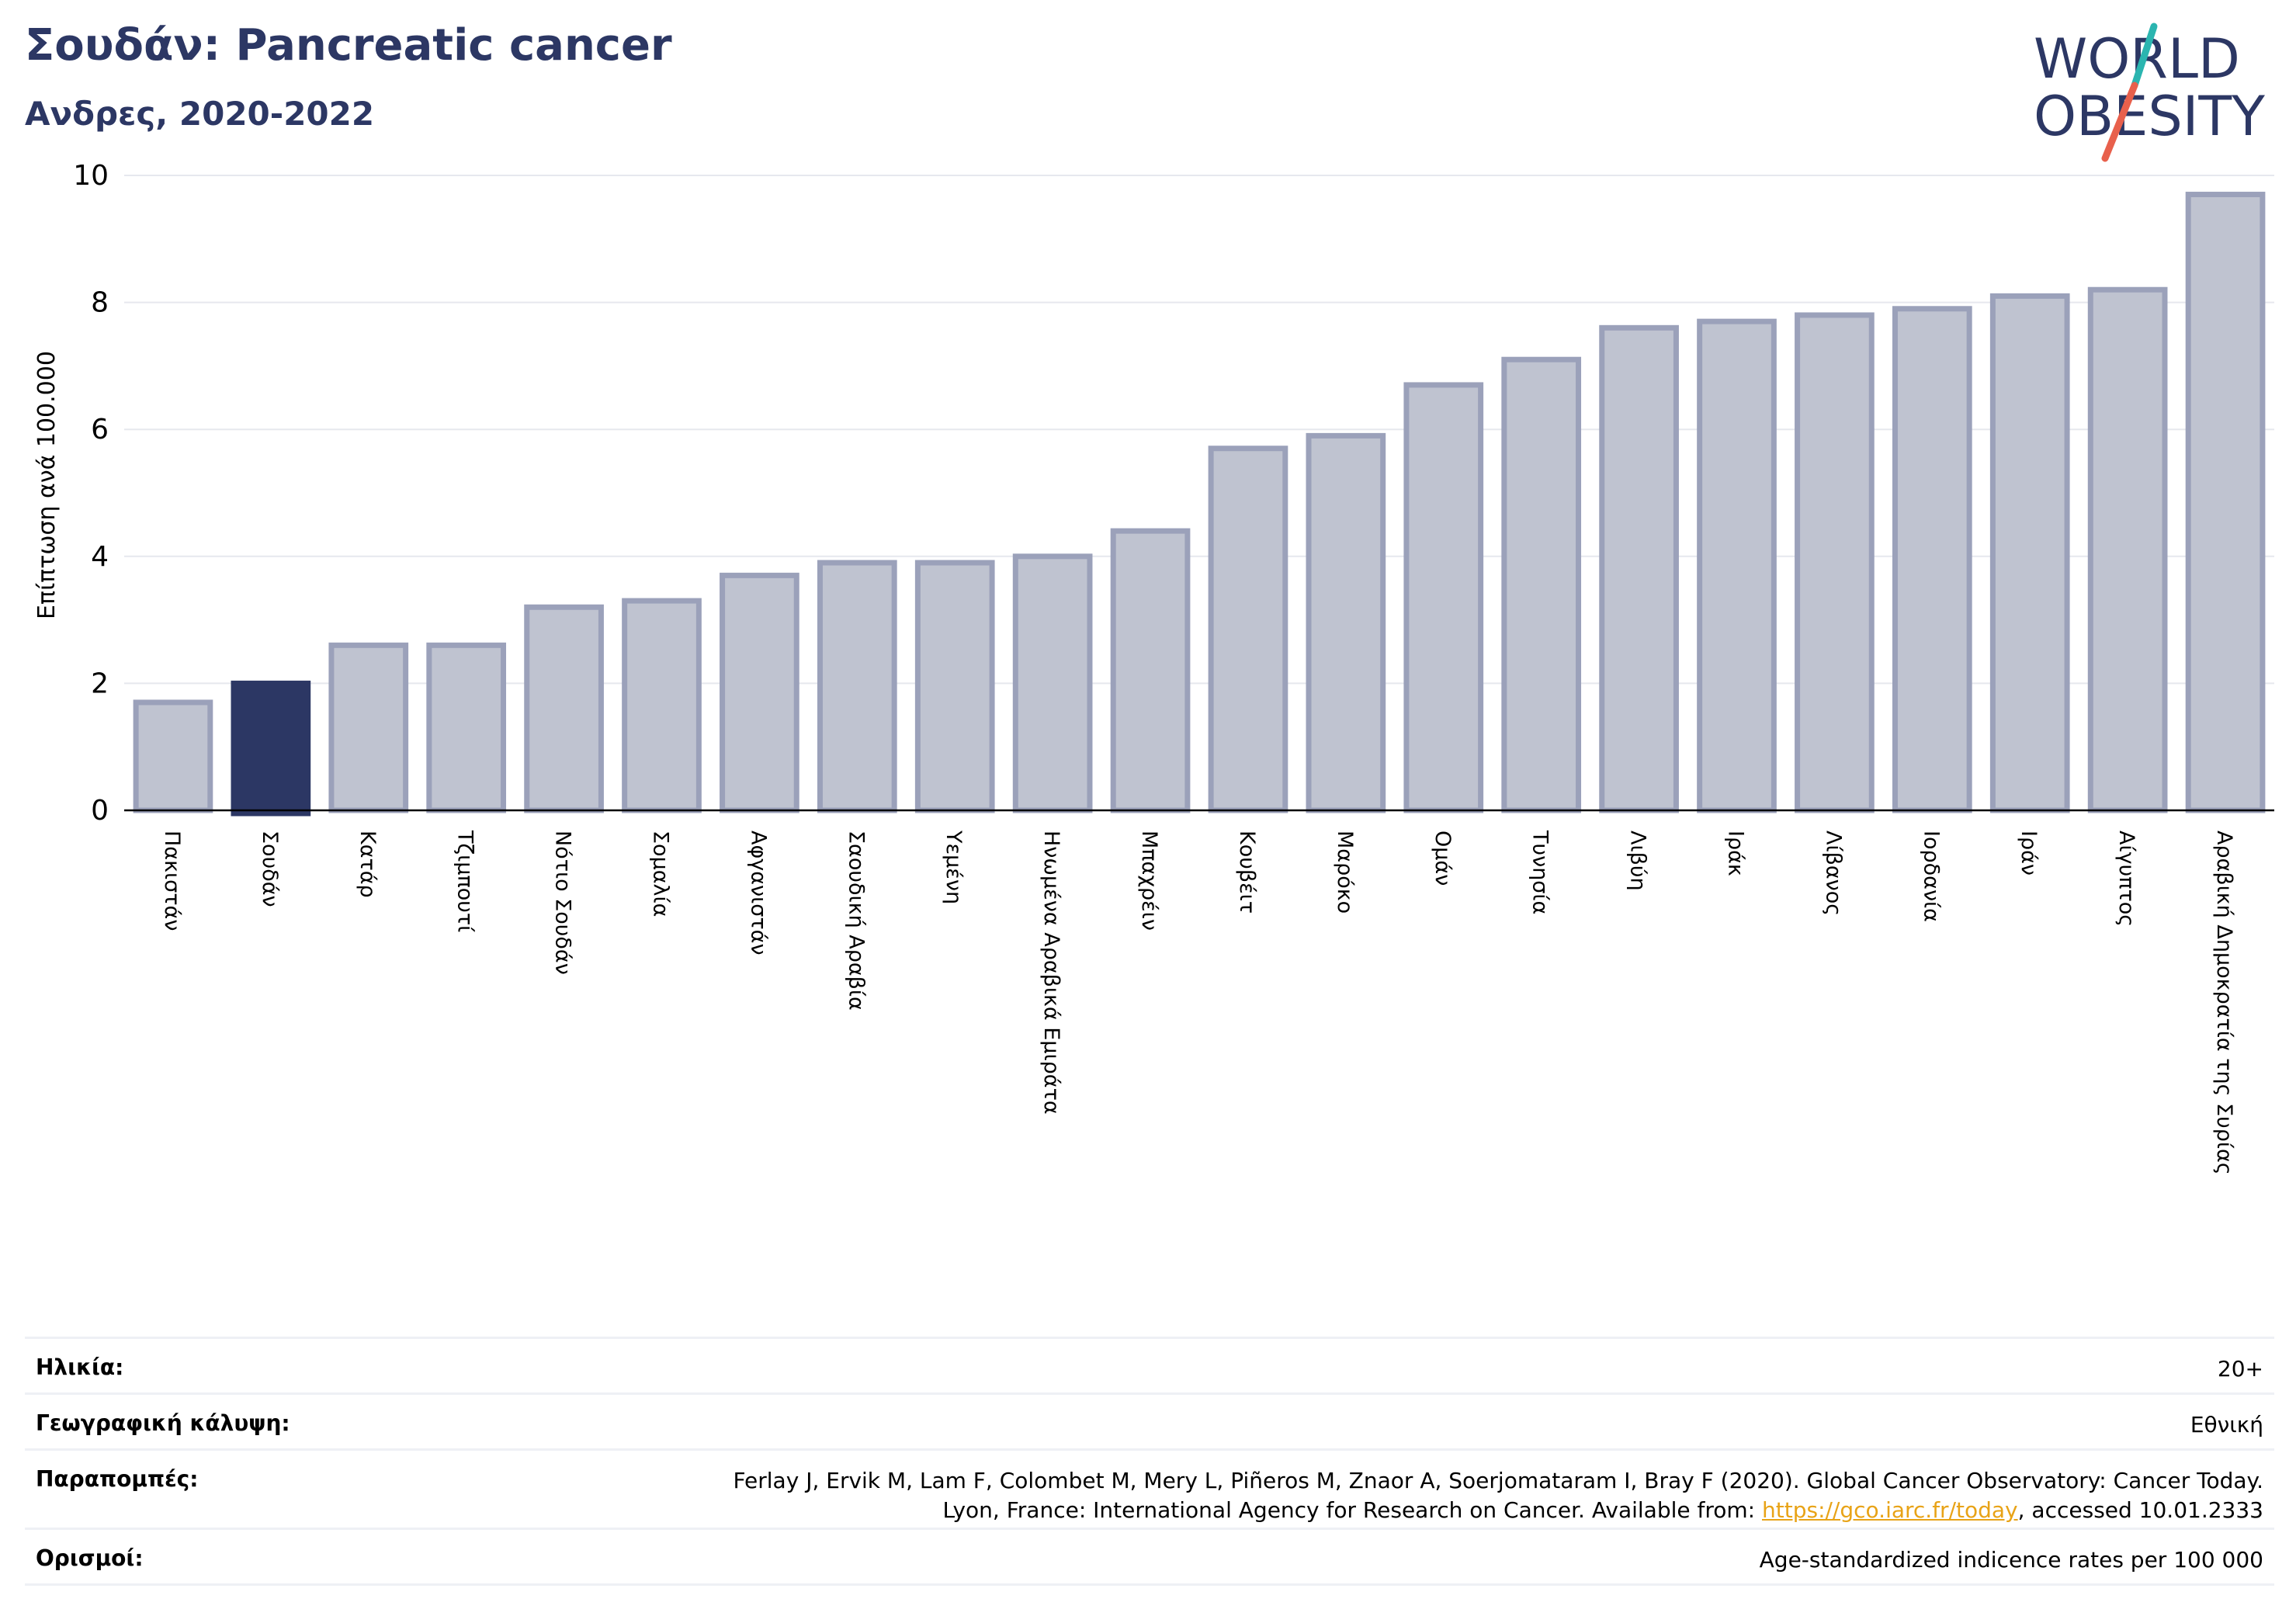  I want to click on x-tick-label: Νότιο Σουδάν, so click(563, 903).